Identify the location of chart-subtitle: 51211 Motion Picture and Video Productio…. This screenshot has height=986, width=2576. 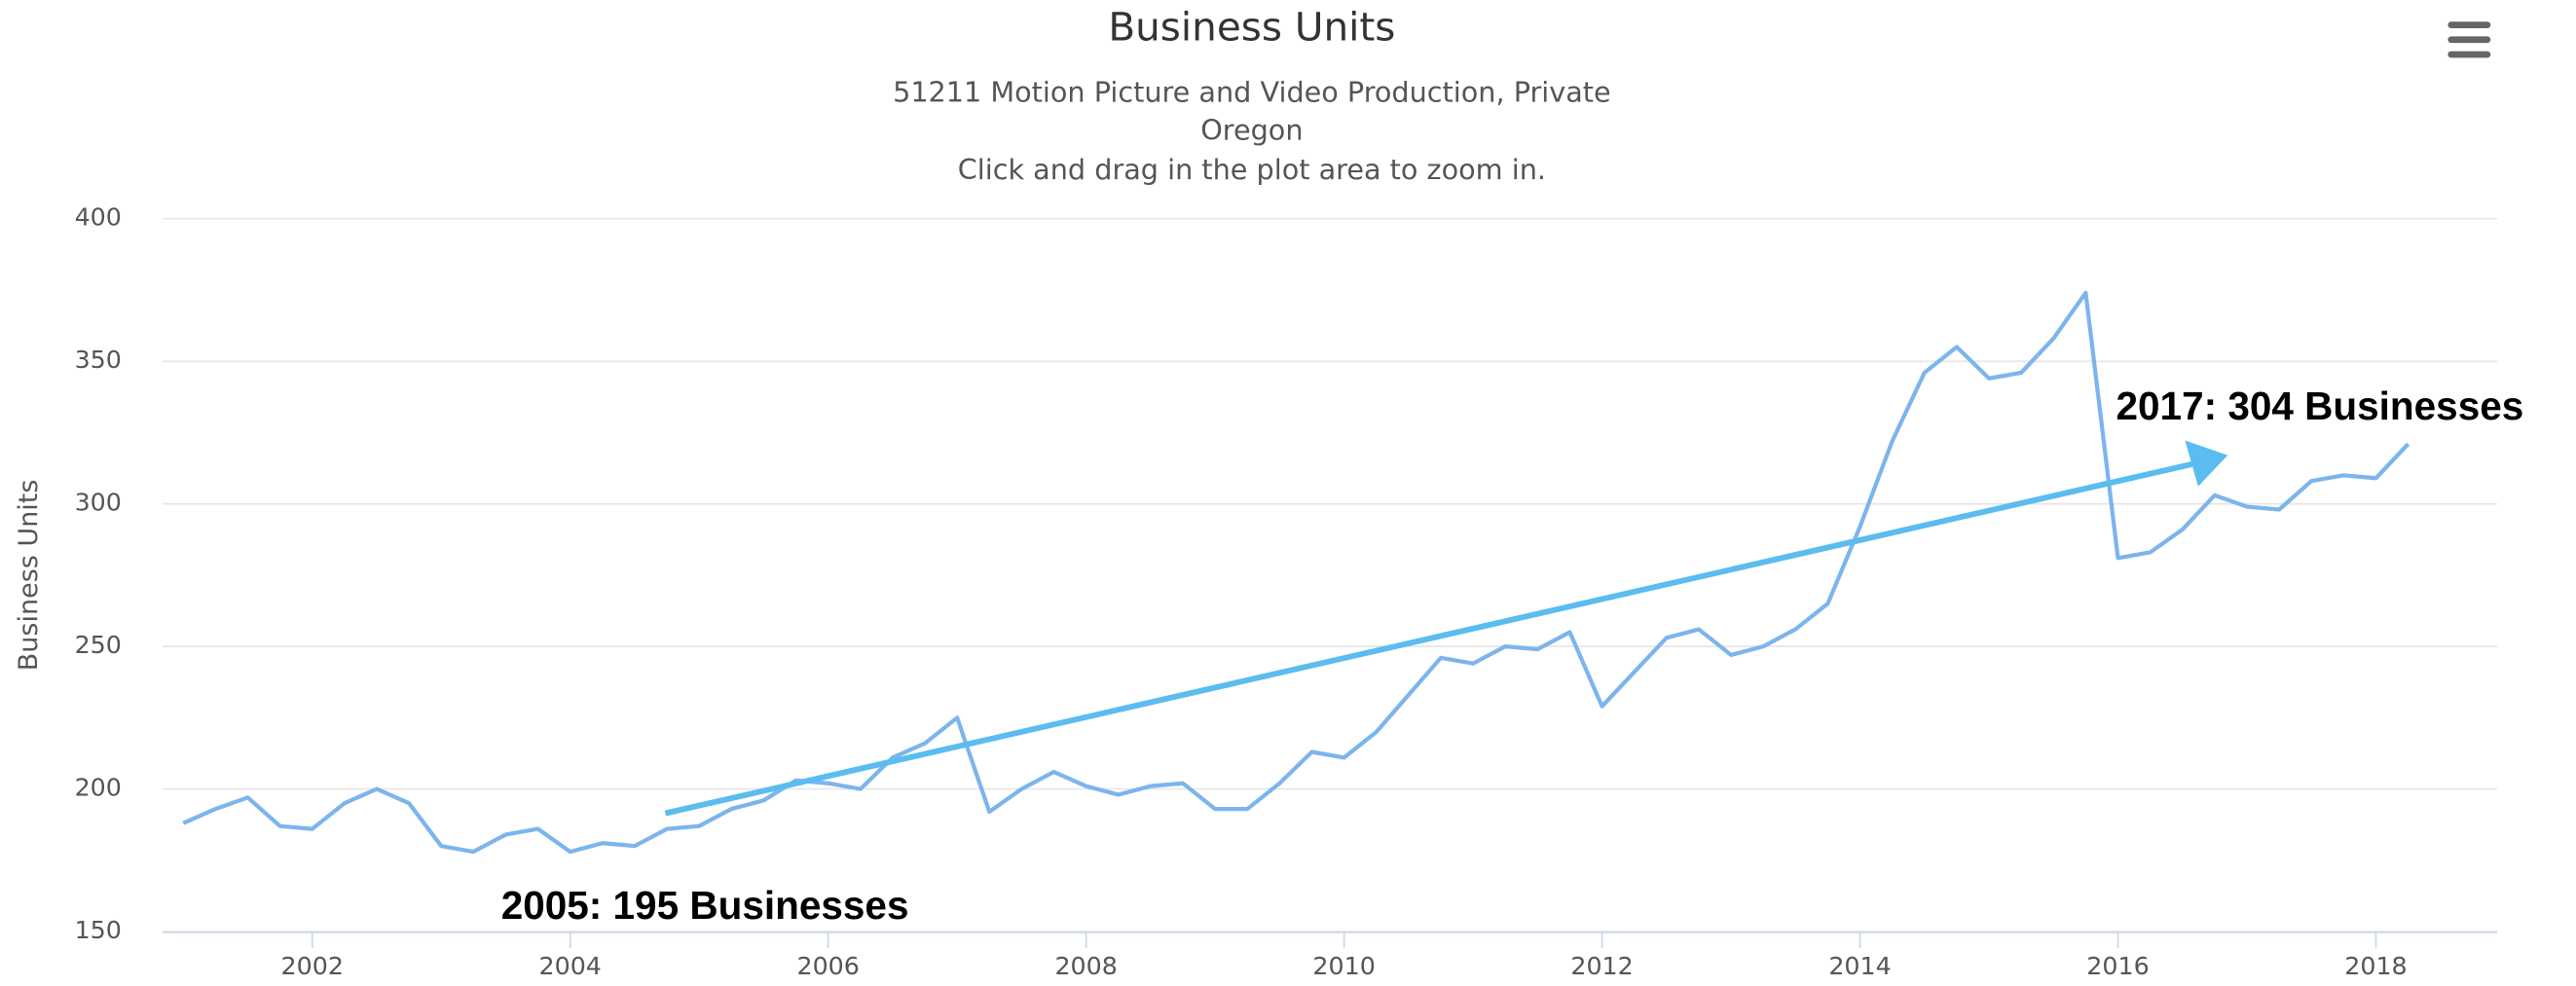
(1252, 91).